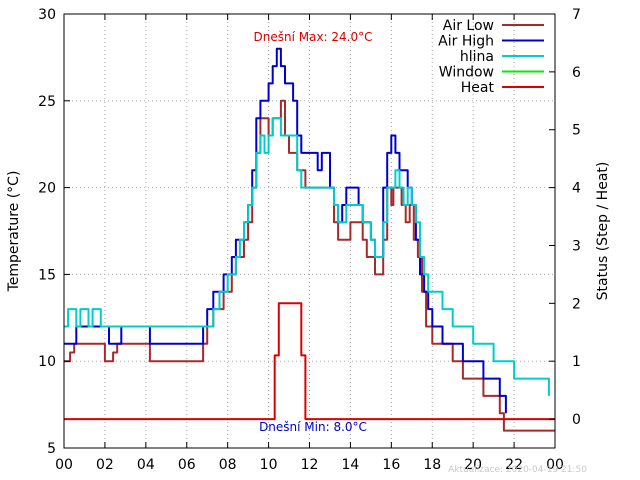 Image resolution: width=640 pixels, height=480 pixels. I want to click on x-tick-label: 02, so click(105, 465).